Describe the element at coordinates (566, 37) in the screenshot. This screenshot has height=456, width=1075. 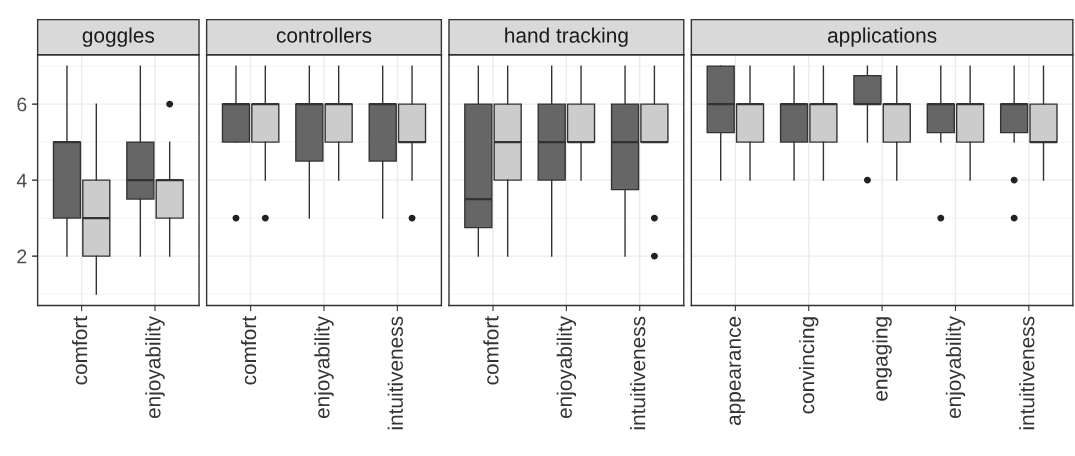
I see `chart-title: hand tracking` at that location.